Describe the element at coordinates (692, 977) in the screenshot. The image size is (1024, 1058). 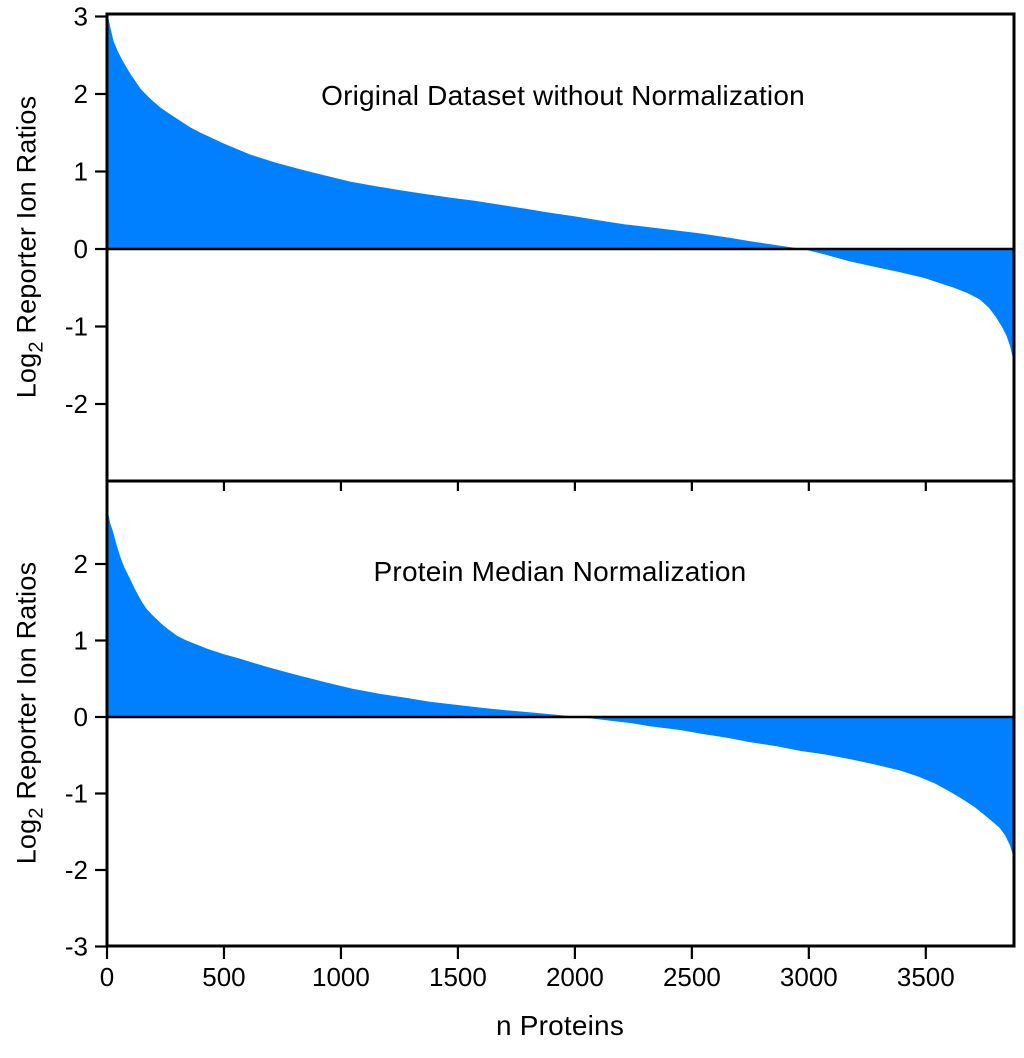
I see `x-tick-label: 2500` at that location.